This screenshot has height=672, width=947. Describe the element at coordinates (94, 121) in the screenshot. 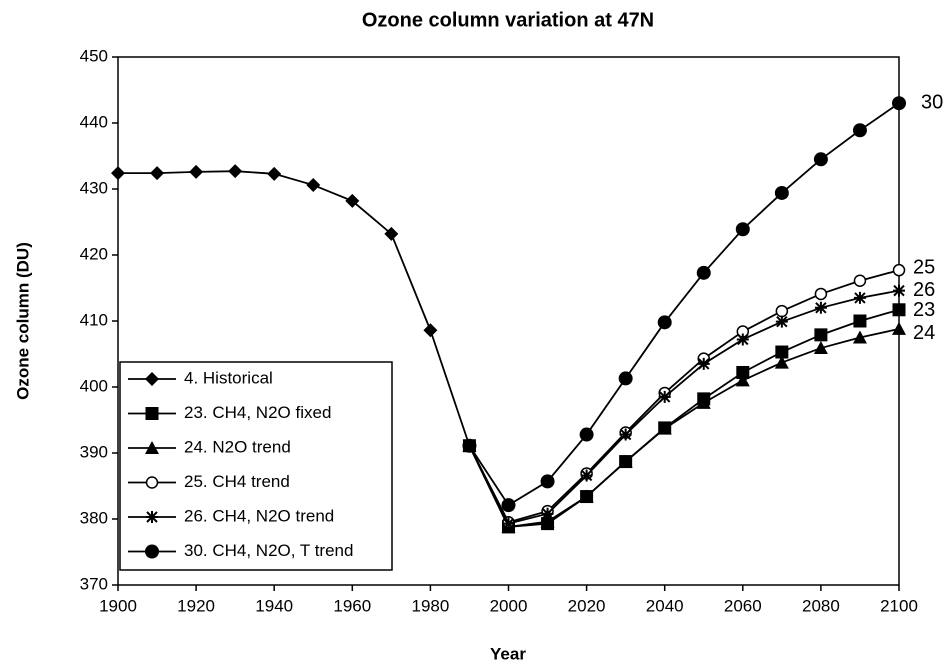

I see `y-tick-label: 440` at that location.